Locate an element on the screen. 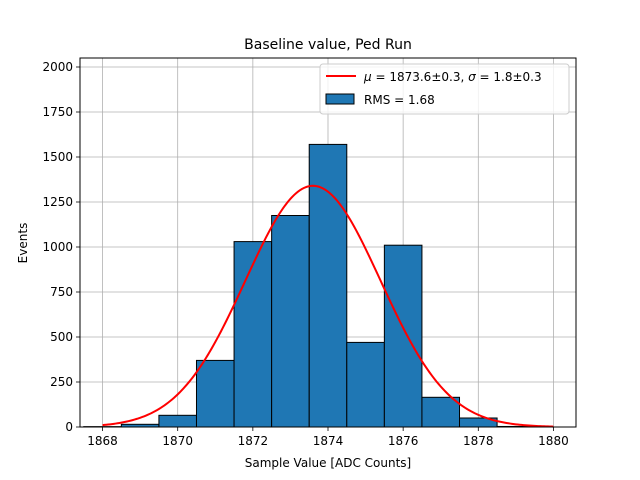  x-tick-label-4: 1876 is located at coordinates (403, 441).